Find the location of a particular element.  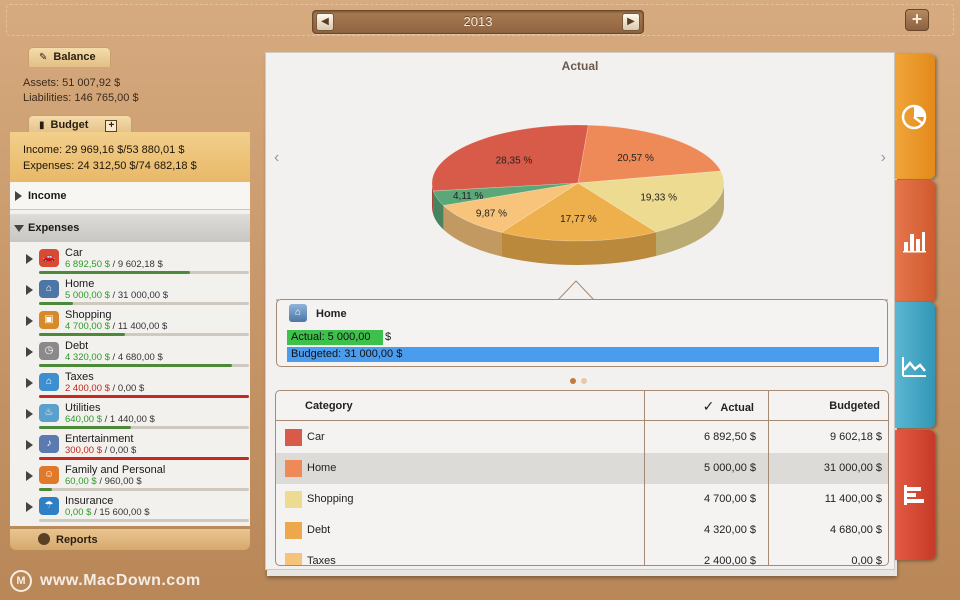

budget-expenses: Expenses: 24 312,50 $/74 682,18 $ is located at coordinates (110, 166).